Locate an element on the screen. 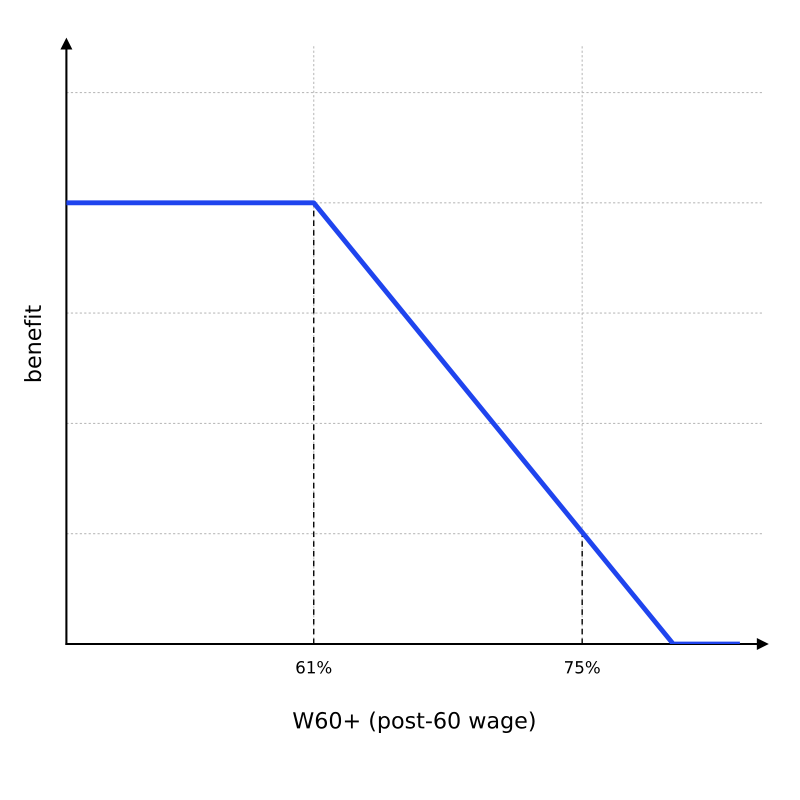 Image resolution: width=800 pixels, height=800 pixels. x-tick-label: 61% is located at coordinates (314, 667).